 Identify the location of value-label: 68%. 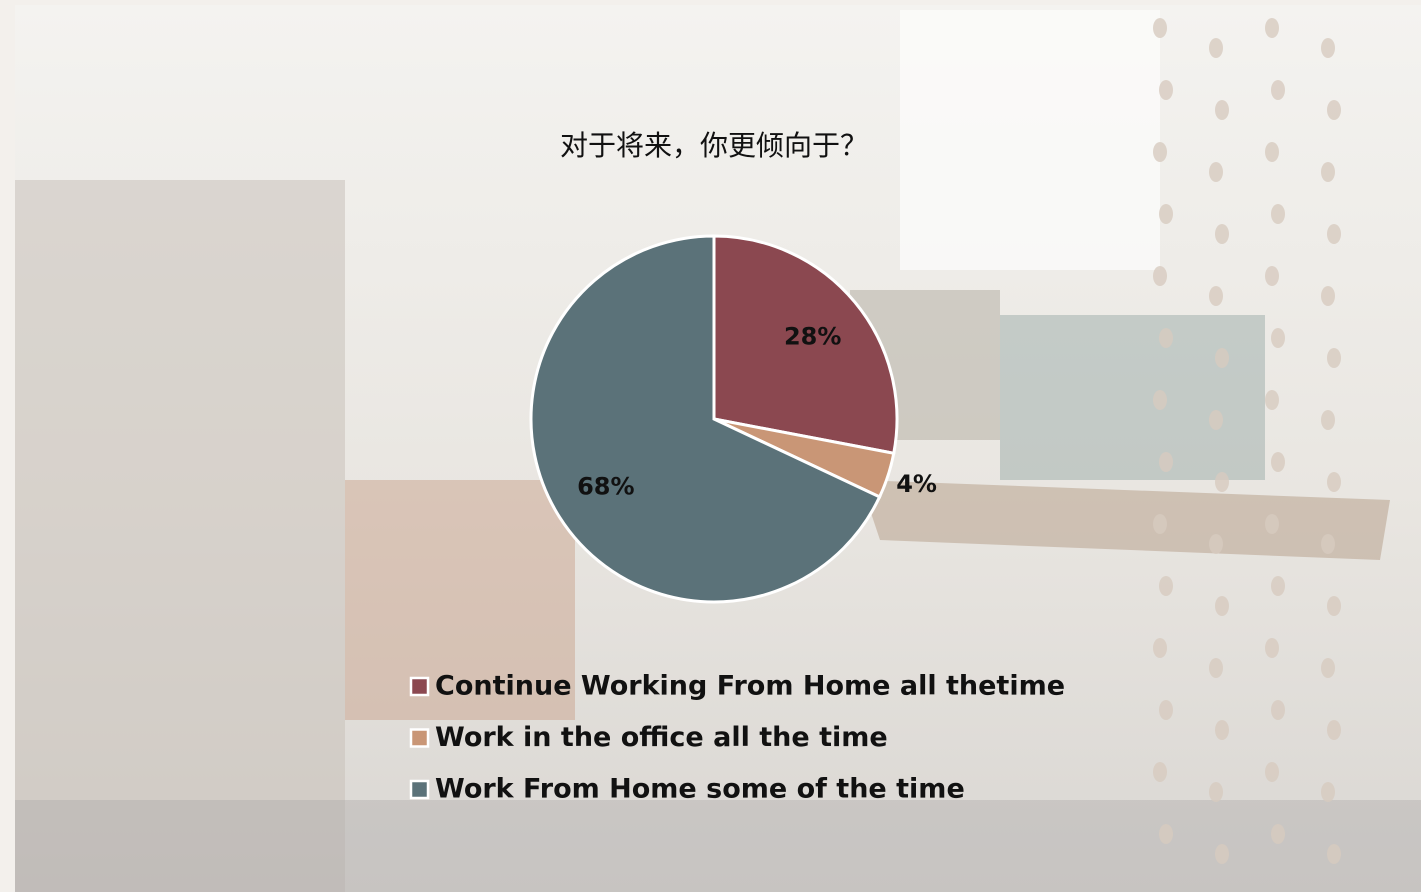
(605, 487).